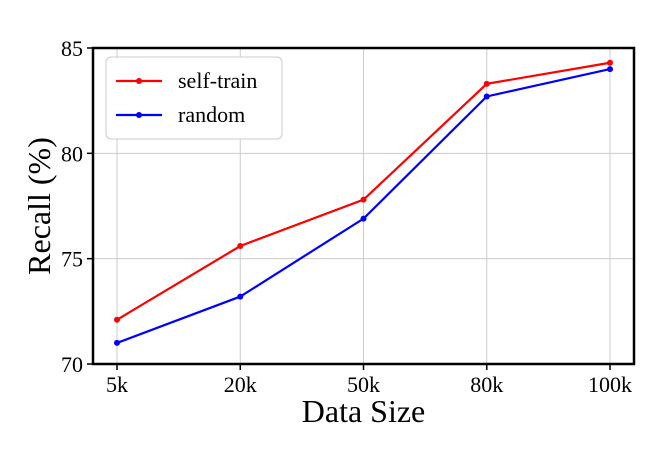 The width and height of the screenshot is (664, 470). Describe the element at coordinates (139, 115) in the screenshot. I see `legend-marker-random` at that location.